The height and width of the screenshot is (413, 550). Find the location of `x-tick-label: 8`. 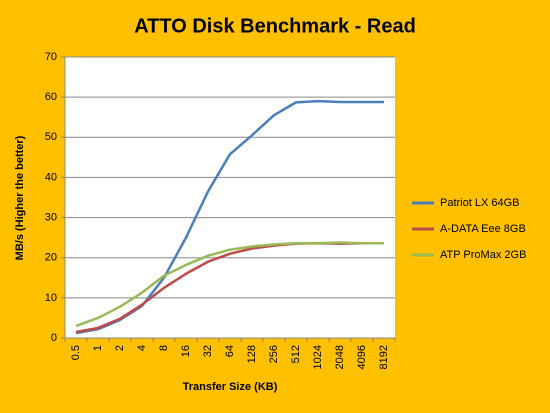

x-tick-label: 8 is located at coordinates (164, 348).